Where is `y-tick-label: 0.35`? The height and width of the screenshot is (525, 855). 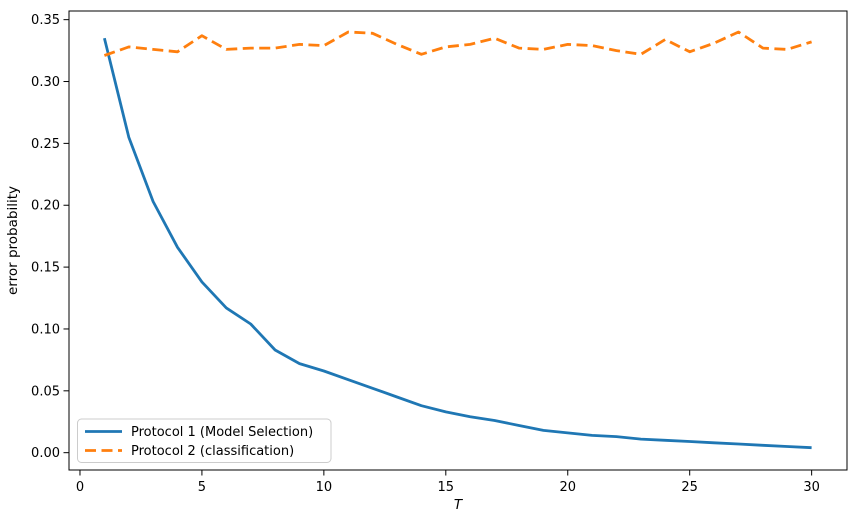 y-tick-label: 0.35 is located at coordinates (45, 20).